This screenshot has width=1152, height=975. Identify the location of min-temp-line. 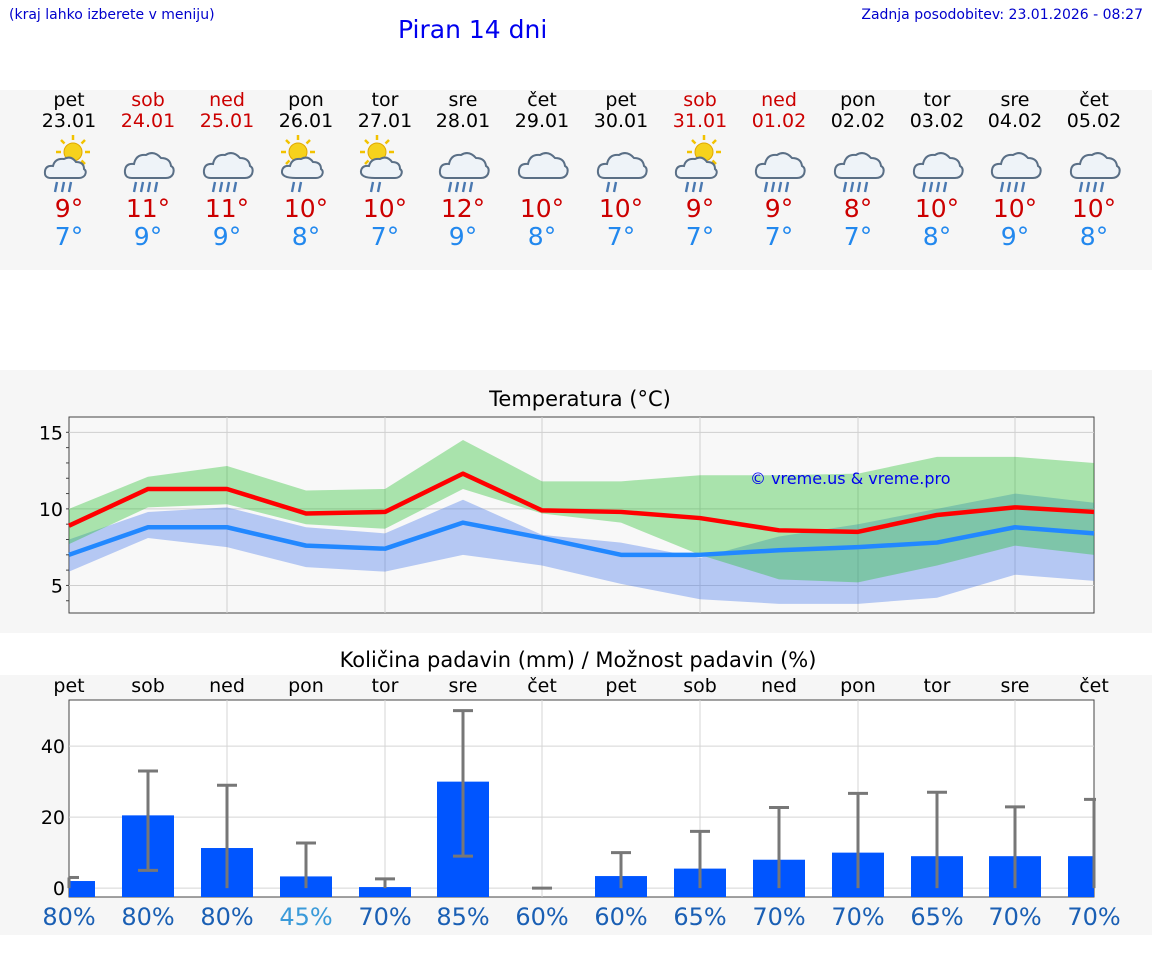
(581, 539).